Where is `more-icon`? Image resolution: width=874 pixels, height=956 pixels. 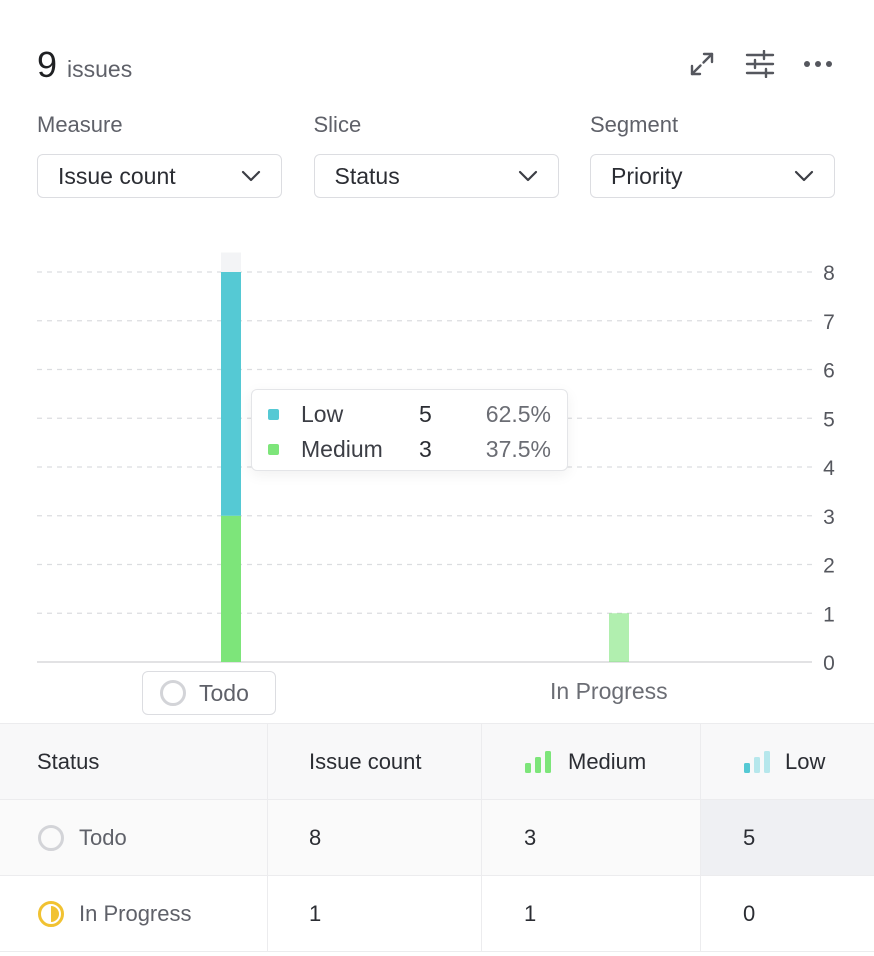
more-icon is located at coordinates (818, 64).